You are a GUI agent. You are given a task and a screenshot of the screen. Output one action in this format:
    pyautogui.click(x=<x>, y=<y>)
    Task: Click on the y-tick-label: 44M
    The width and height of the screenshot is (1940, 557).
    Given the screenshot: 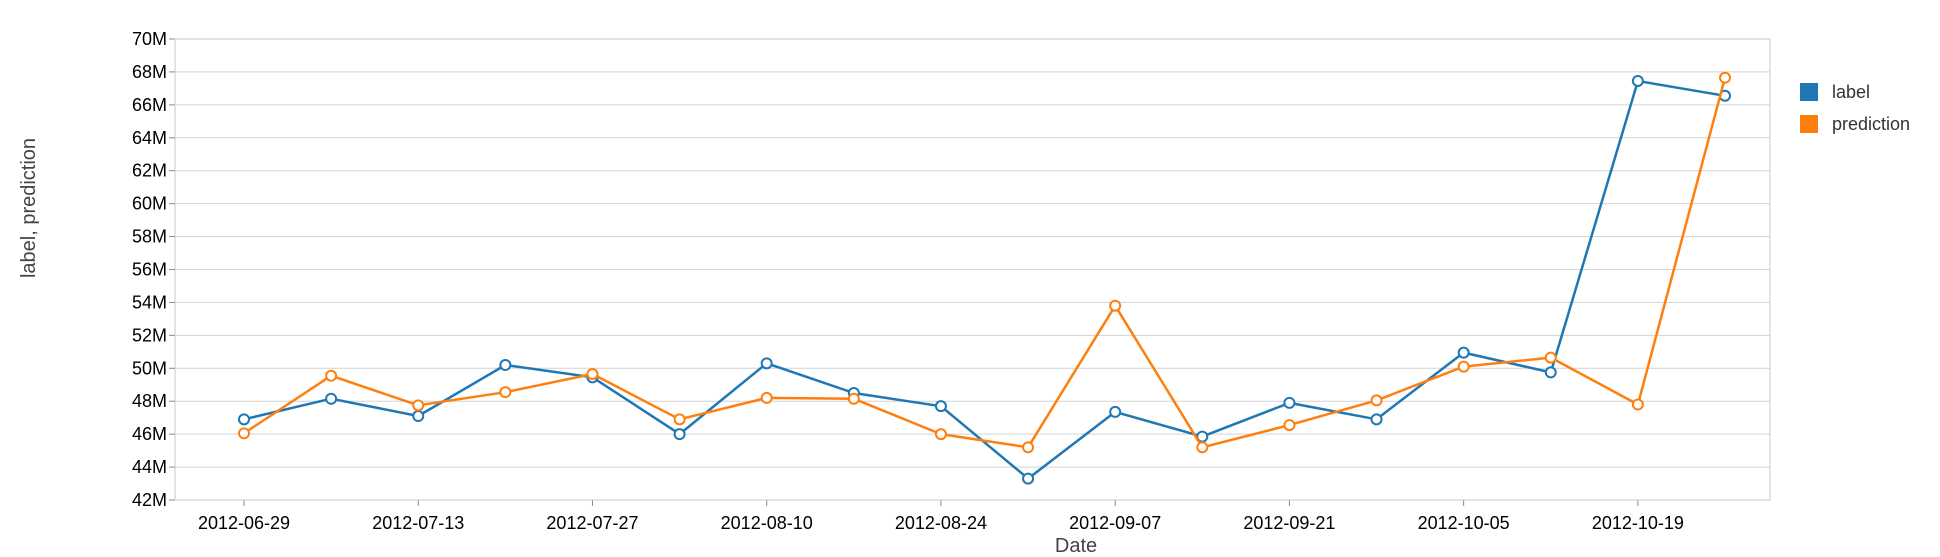 What is the action you would take?
    pyautogui.click(x=149, y=467)
    